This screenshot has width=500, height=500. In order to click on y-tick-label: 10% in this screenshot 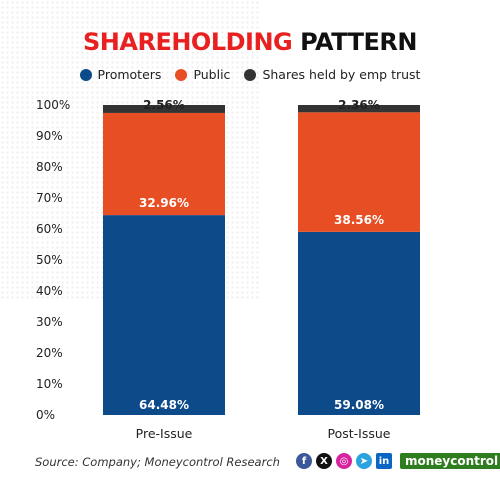, I will do `click(49, 384)`.